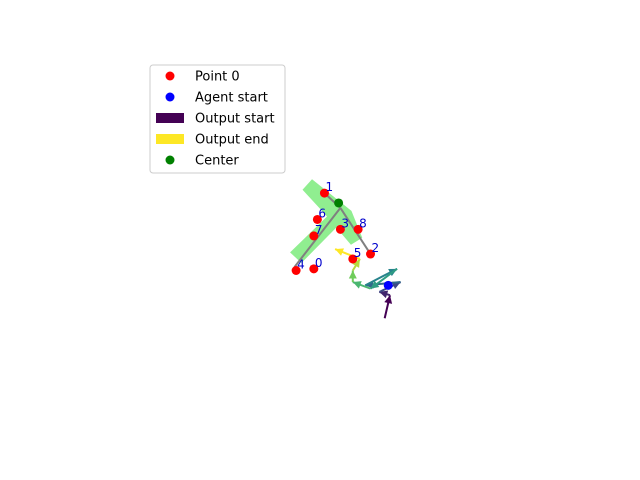  Describe the element at coordinates (217, 161) in the screenshot. I see `legend-label-4: Center` at that location.